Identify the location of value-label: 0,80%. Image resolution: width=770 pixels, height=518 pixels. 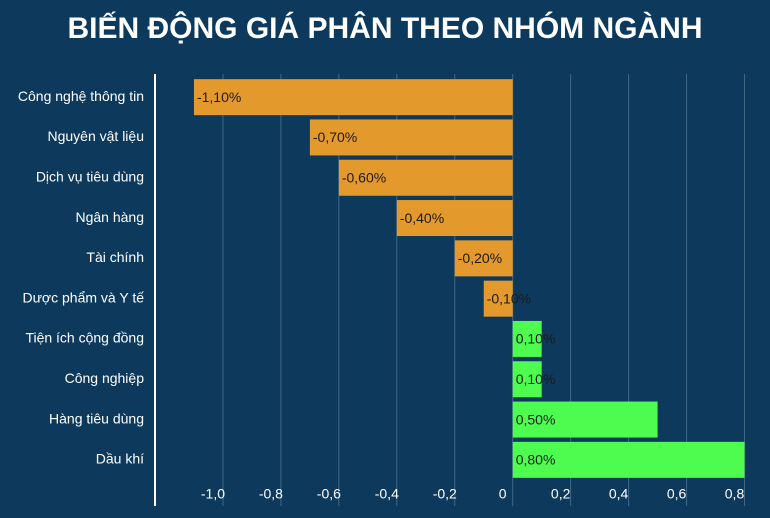
(536, 460).